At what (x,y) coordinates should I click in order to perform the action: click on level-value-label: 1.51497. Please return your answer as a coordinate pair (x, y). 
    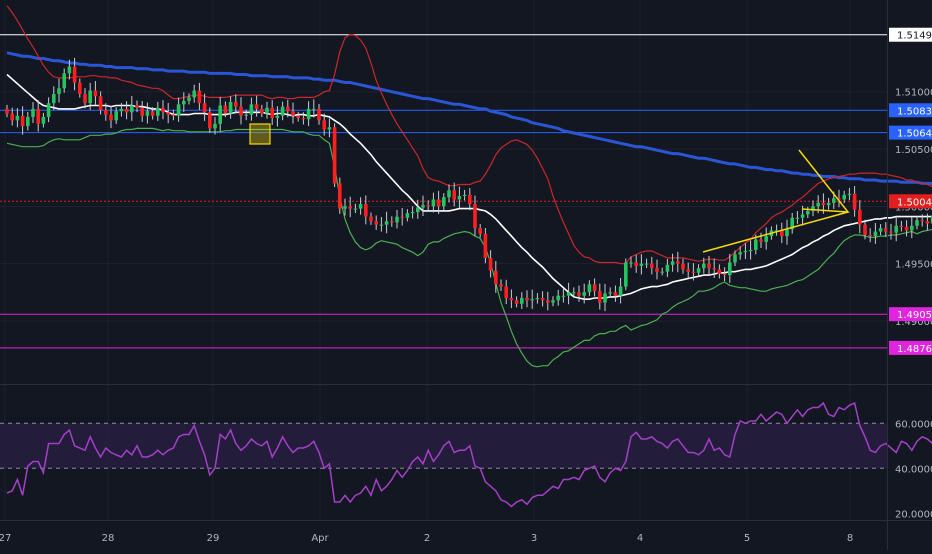
    Looking at the image, I should click on (914, 36).